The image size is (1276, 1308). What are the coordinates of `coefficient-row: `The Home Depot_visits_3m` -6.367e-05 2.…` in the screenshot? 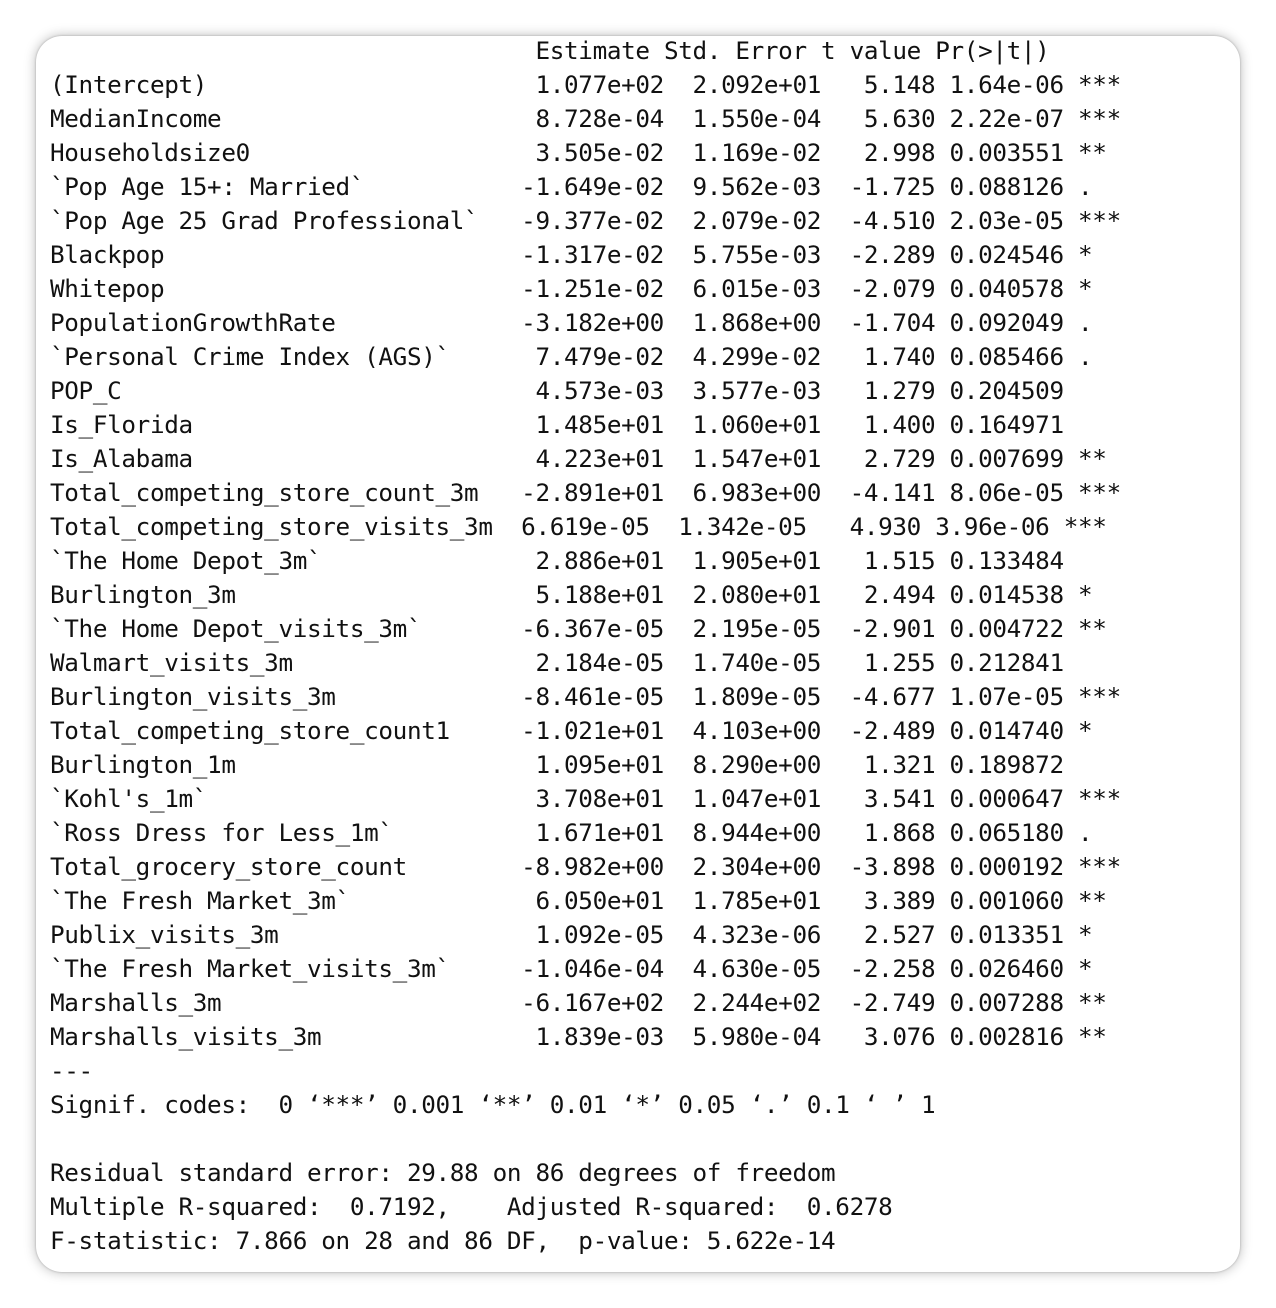 It's located at (585, 628).